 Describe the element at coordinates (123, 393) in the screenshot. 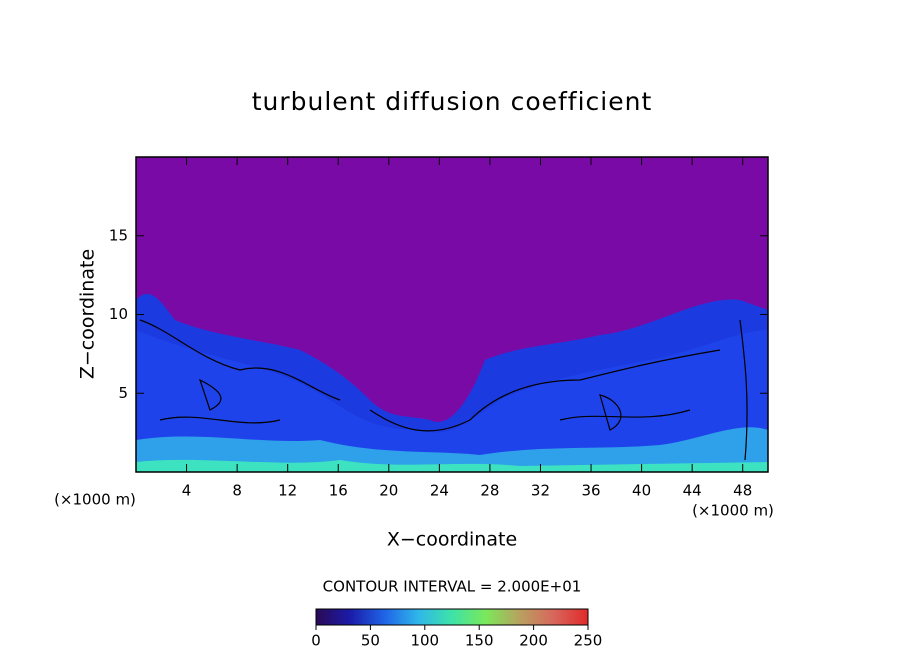

I see `y-tick-label: 5` at that location.